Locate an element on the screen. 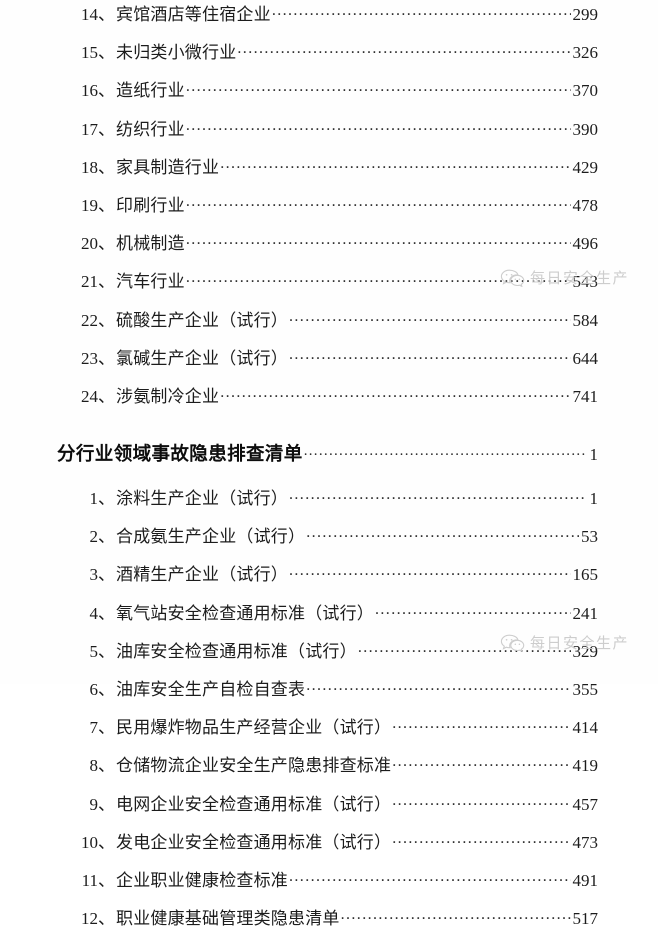 The width and height of the screenshot is (658, 942). toc-entry-page: 326 is located at coordinates (585, 53).